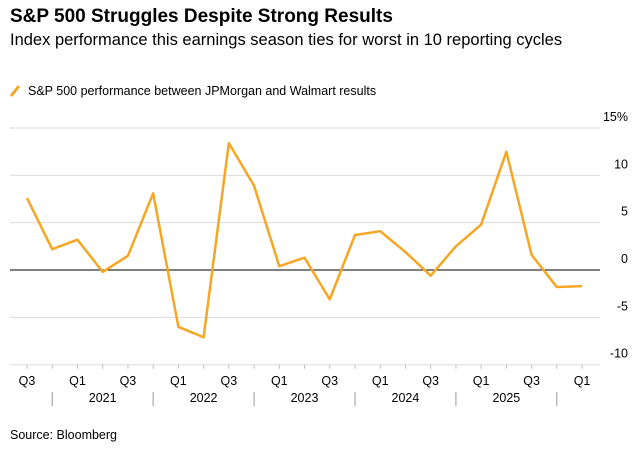 The image size is (633, 450). I want to click on year-label: 2023, so click(305, 398).